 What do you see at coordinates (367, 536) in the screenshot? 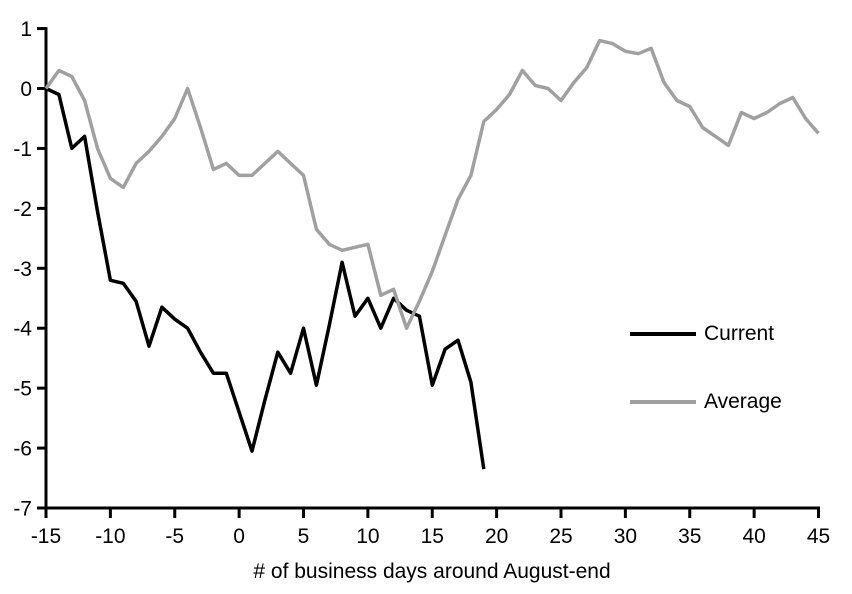
I see `x-tick-label: 10` at bounding box center [367, 536].